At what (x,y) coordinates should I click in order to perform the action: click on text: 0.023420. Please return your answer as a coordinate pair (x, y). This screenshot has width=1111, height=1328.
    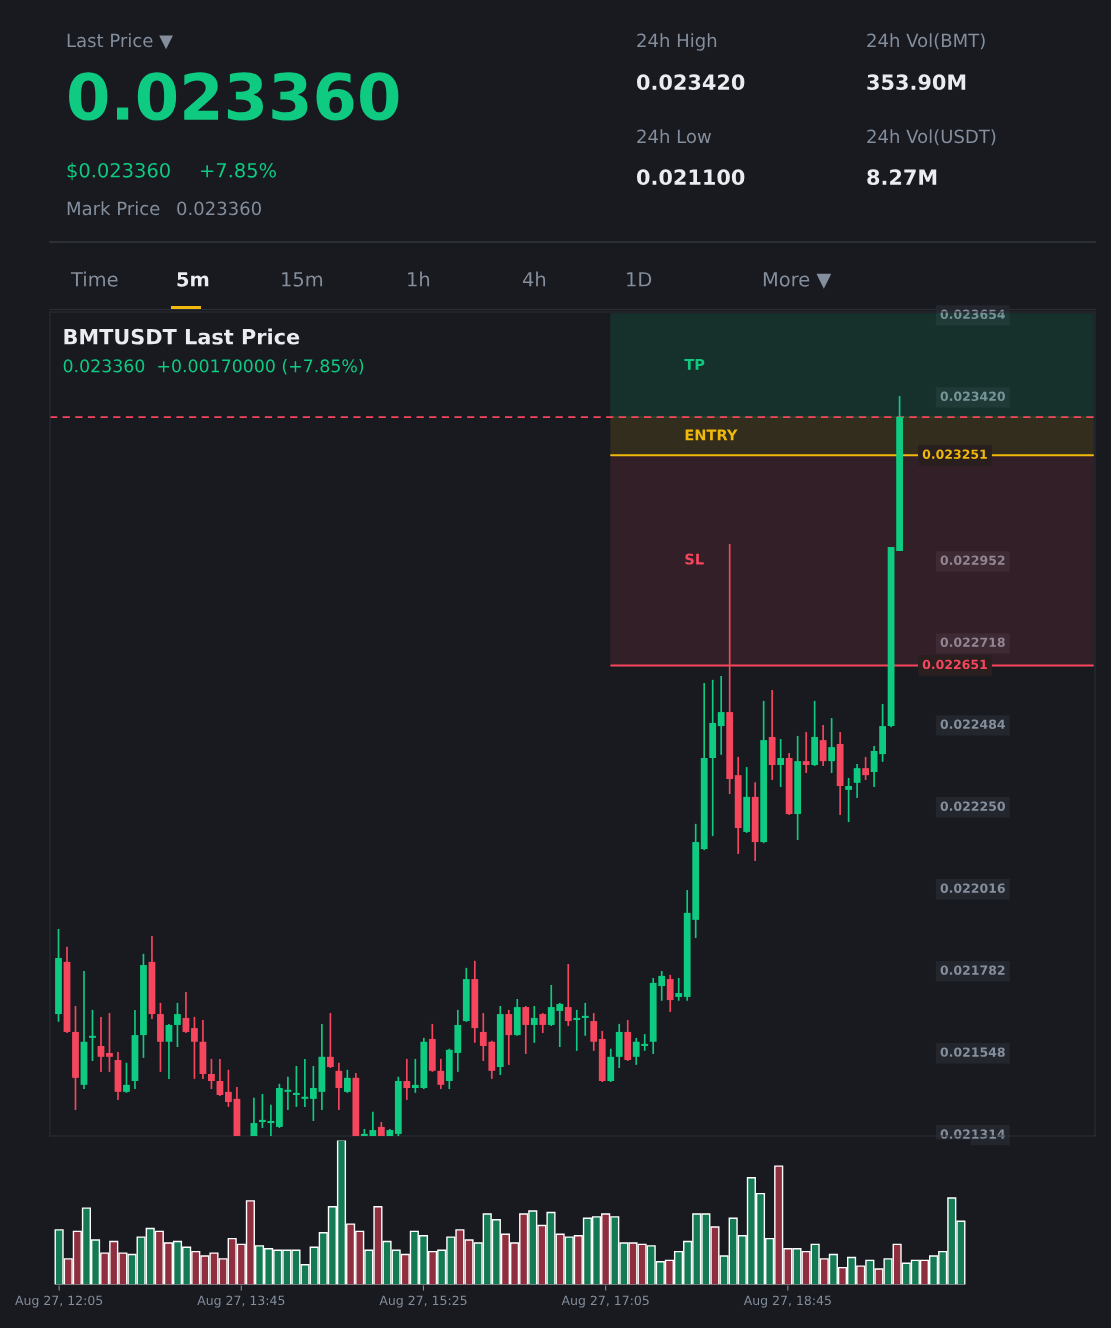
    Looking at the image, I should click on (691, 82).